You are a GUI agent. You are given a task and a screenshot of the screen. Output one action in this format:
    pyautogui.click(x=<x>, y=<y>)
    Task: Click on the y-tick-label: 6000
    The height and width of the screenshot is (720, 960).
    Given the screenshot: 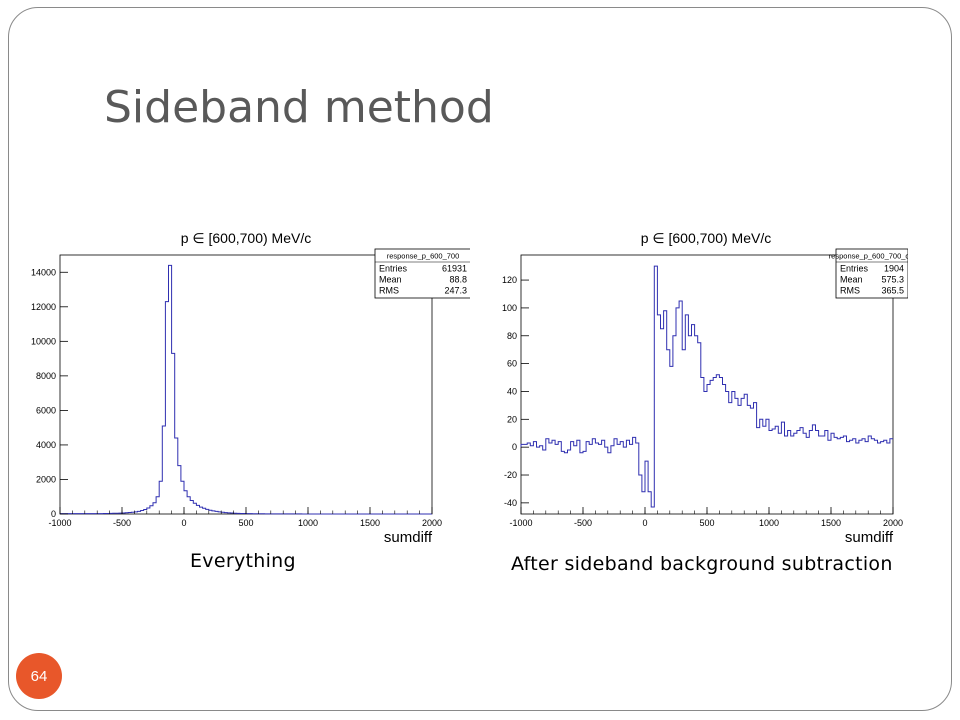 What is the action you would take?
    pyautogui.click(x=46, y=410)
    